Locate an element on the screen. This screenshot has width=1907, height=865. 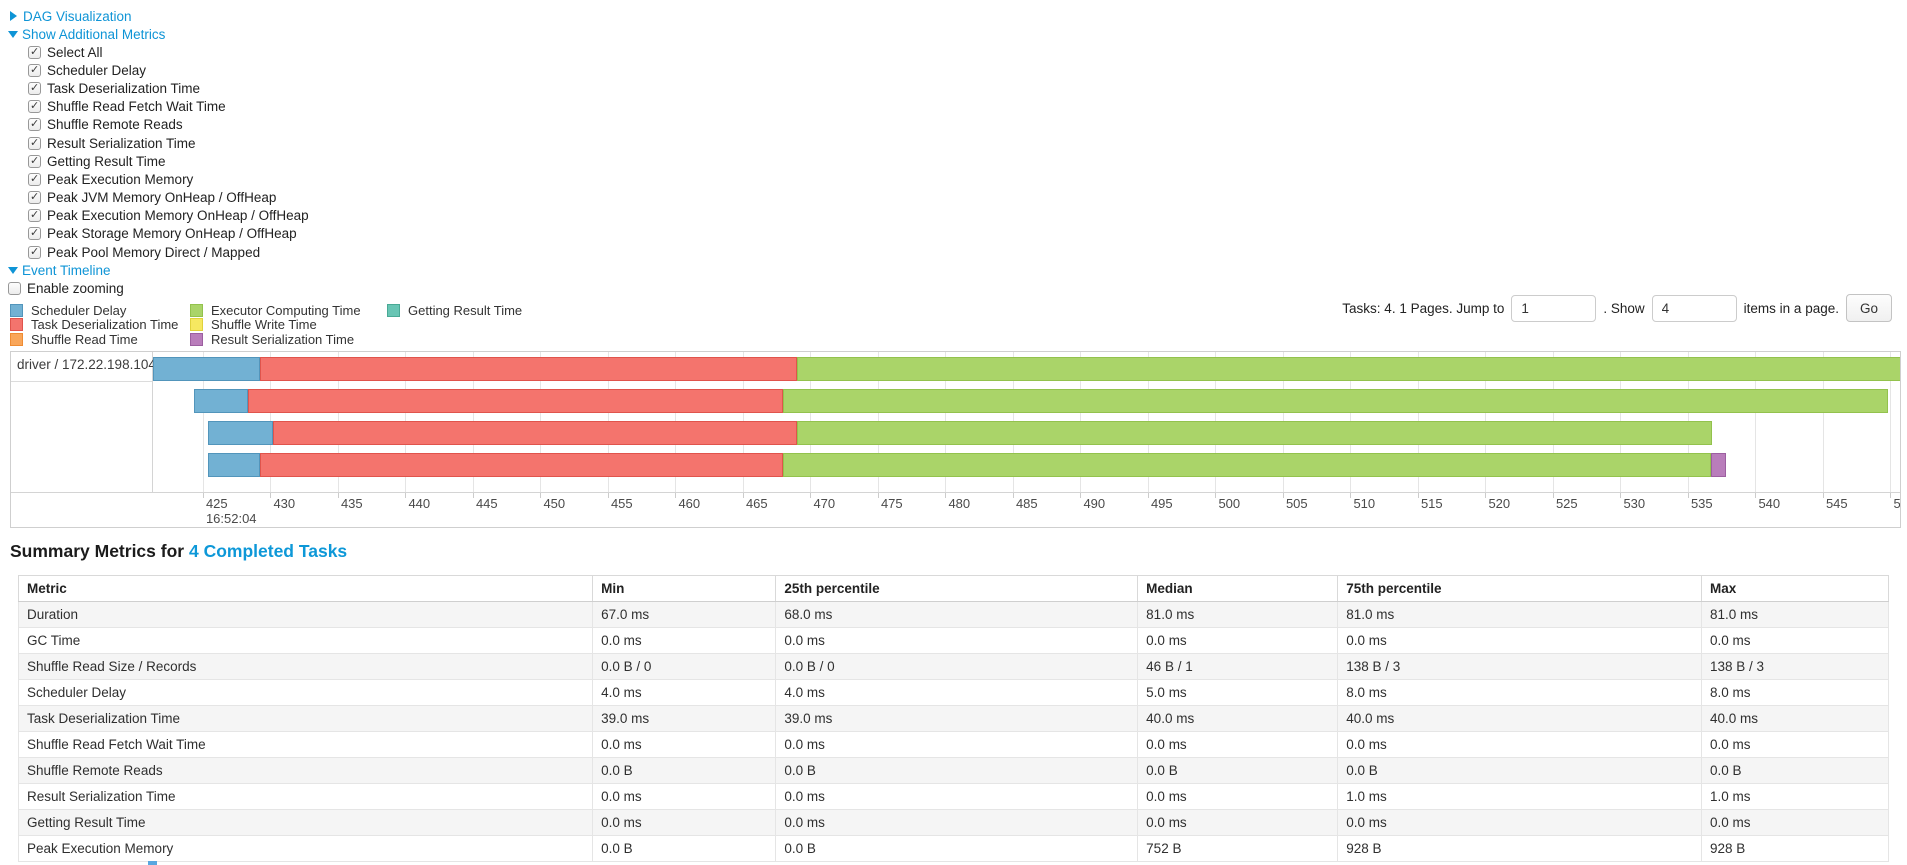
go-button: Go is located at coordinates (1868, 308).